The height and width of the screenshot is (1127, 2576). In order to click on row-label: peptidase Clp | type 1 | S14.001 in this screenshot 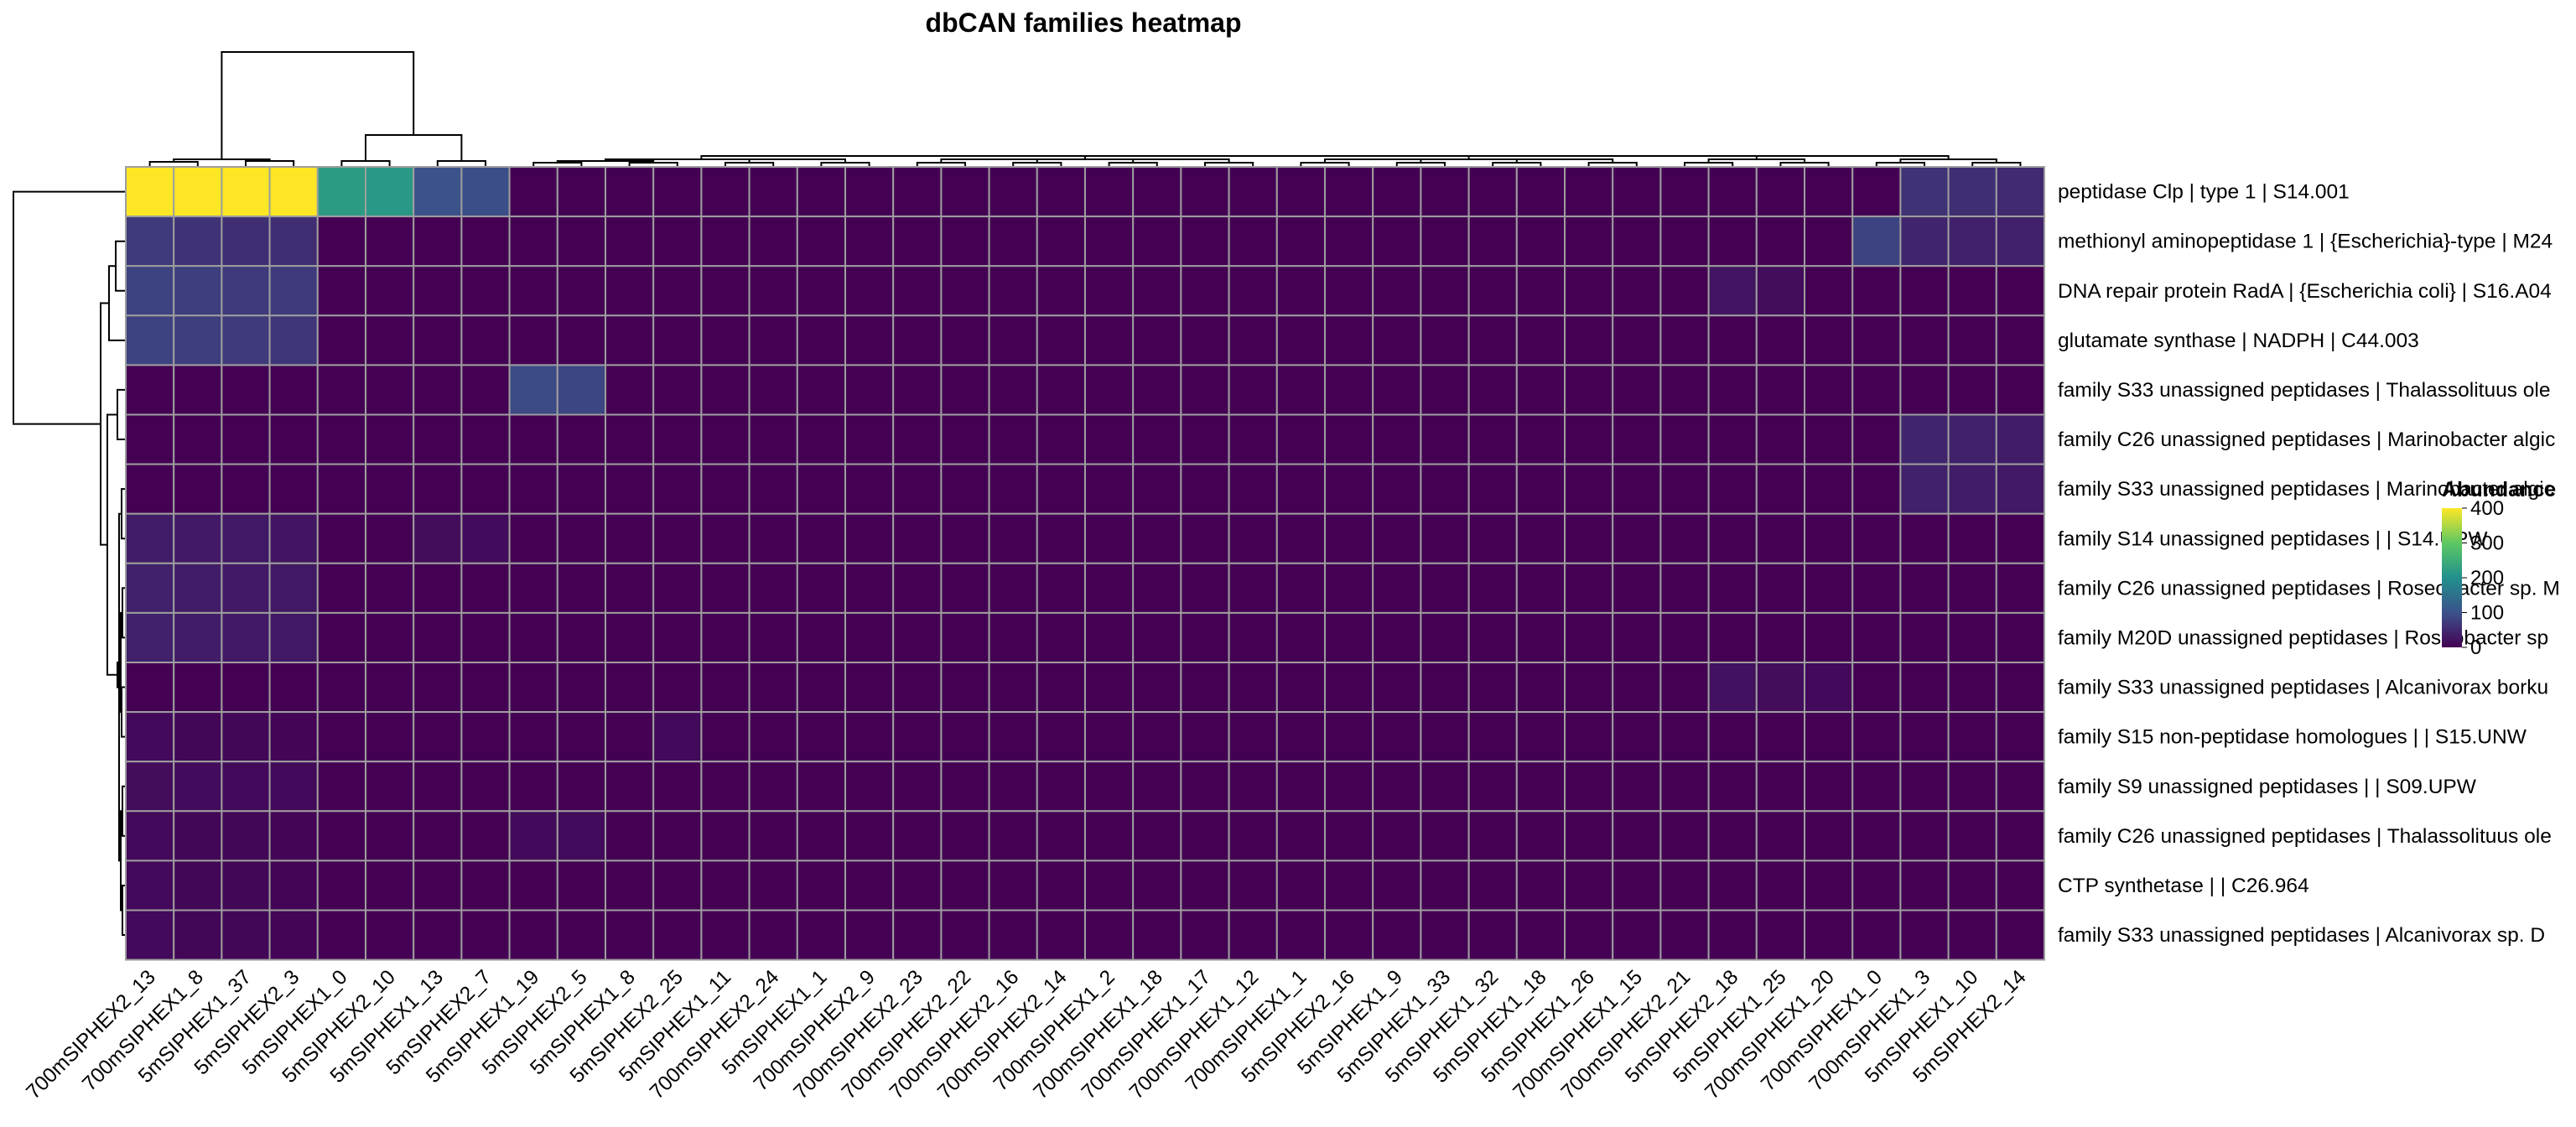, I will do `click(2204, 192)`.